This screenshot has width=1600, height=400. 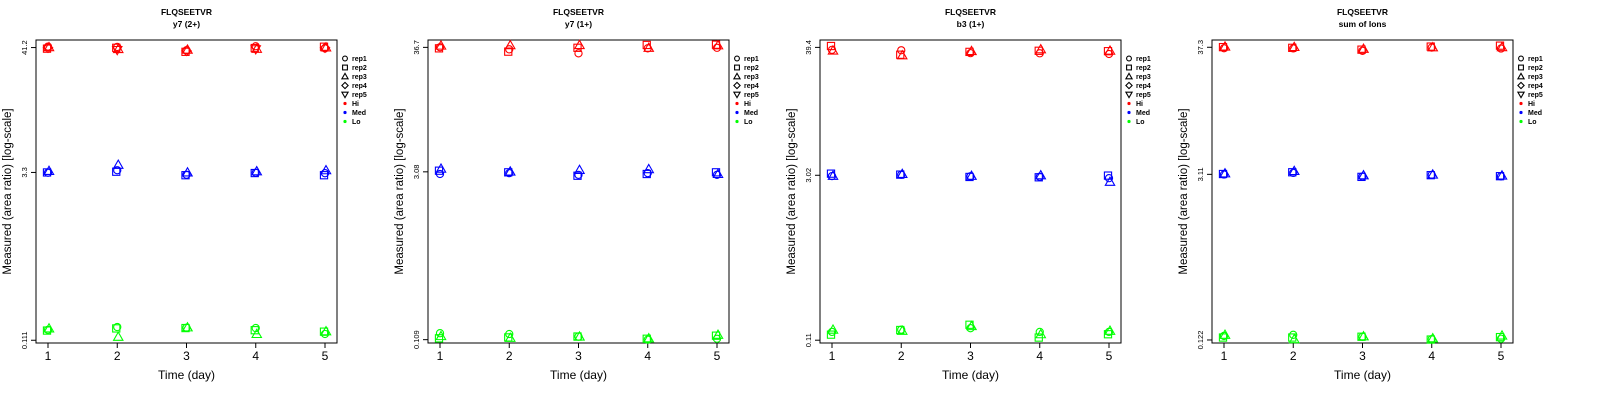 What do you see at coordinates (1521, 67) in the screenshot?
I see `legend-marker-rep2` at bounding box center [1521, 67].